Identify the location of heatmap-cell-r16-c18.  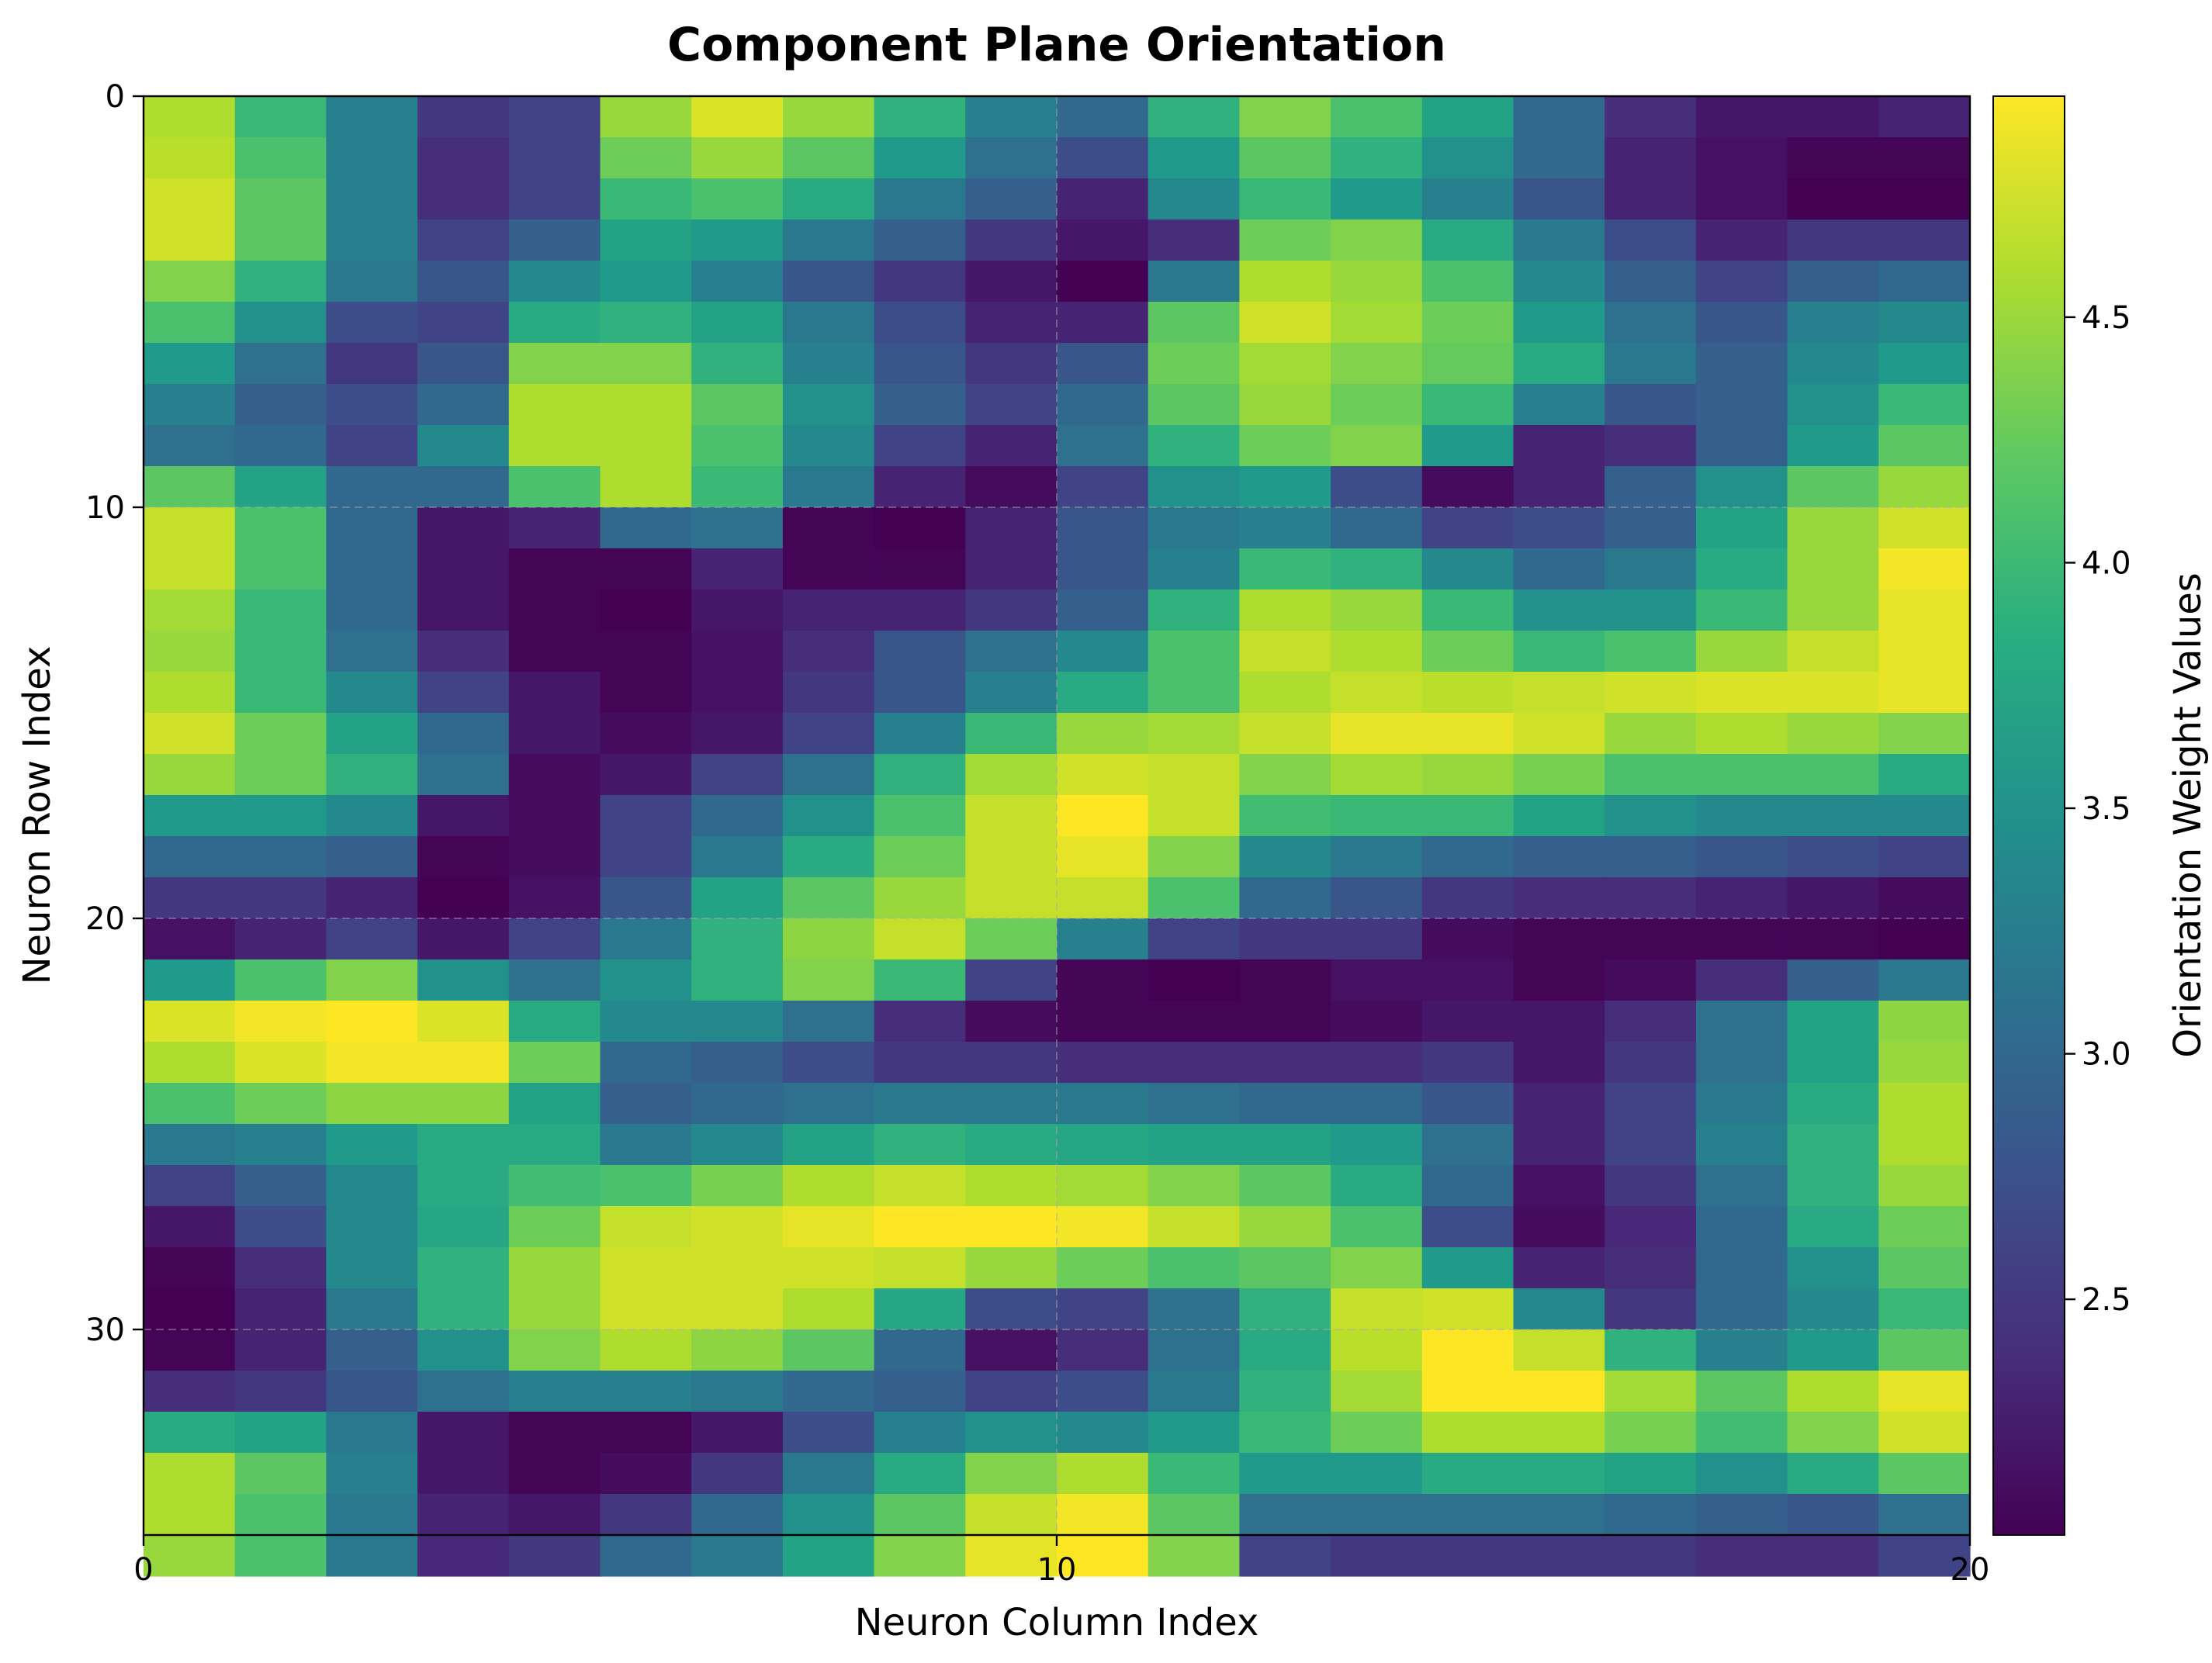
(1833, 775).